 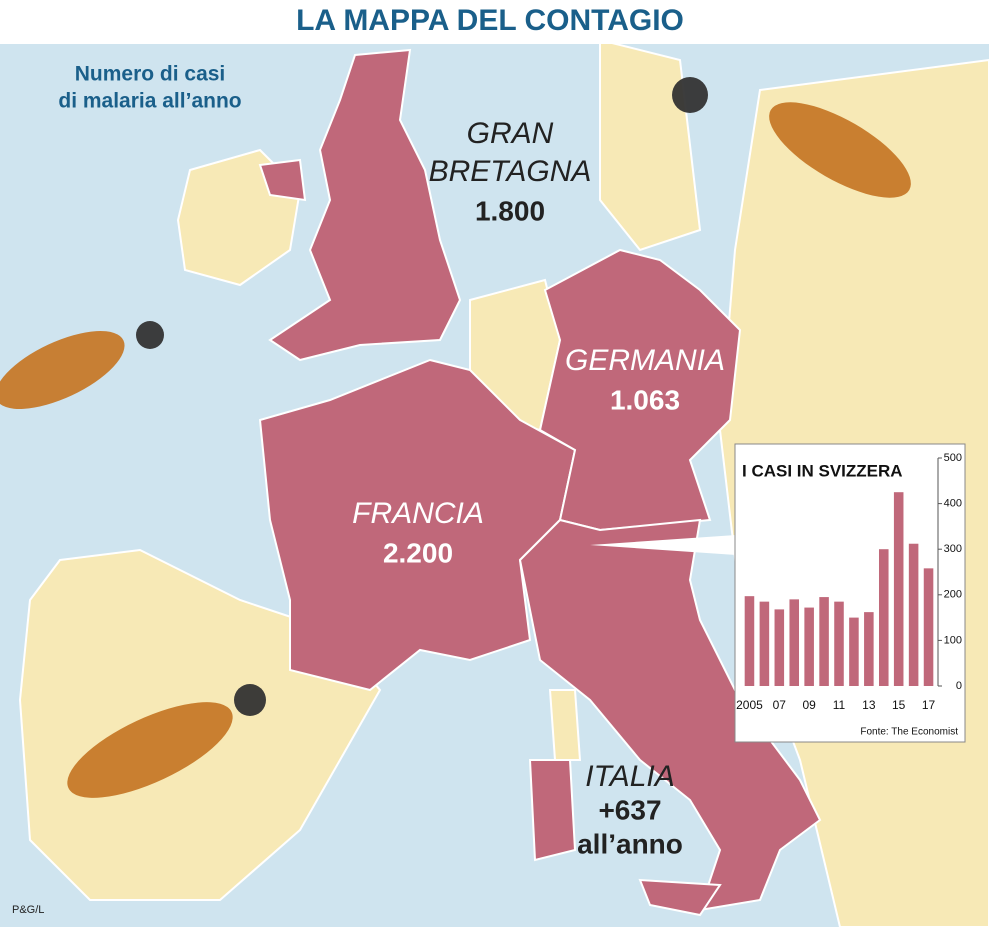 What do you see at coordinates (749, 705) in the screenshot?
I see `x-tick-label: 2005` at bounding box center [749, 705].